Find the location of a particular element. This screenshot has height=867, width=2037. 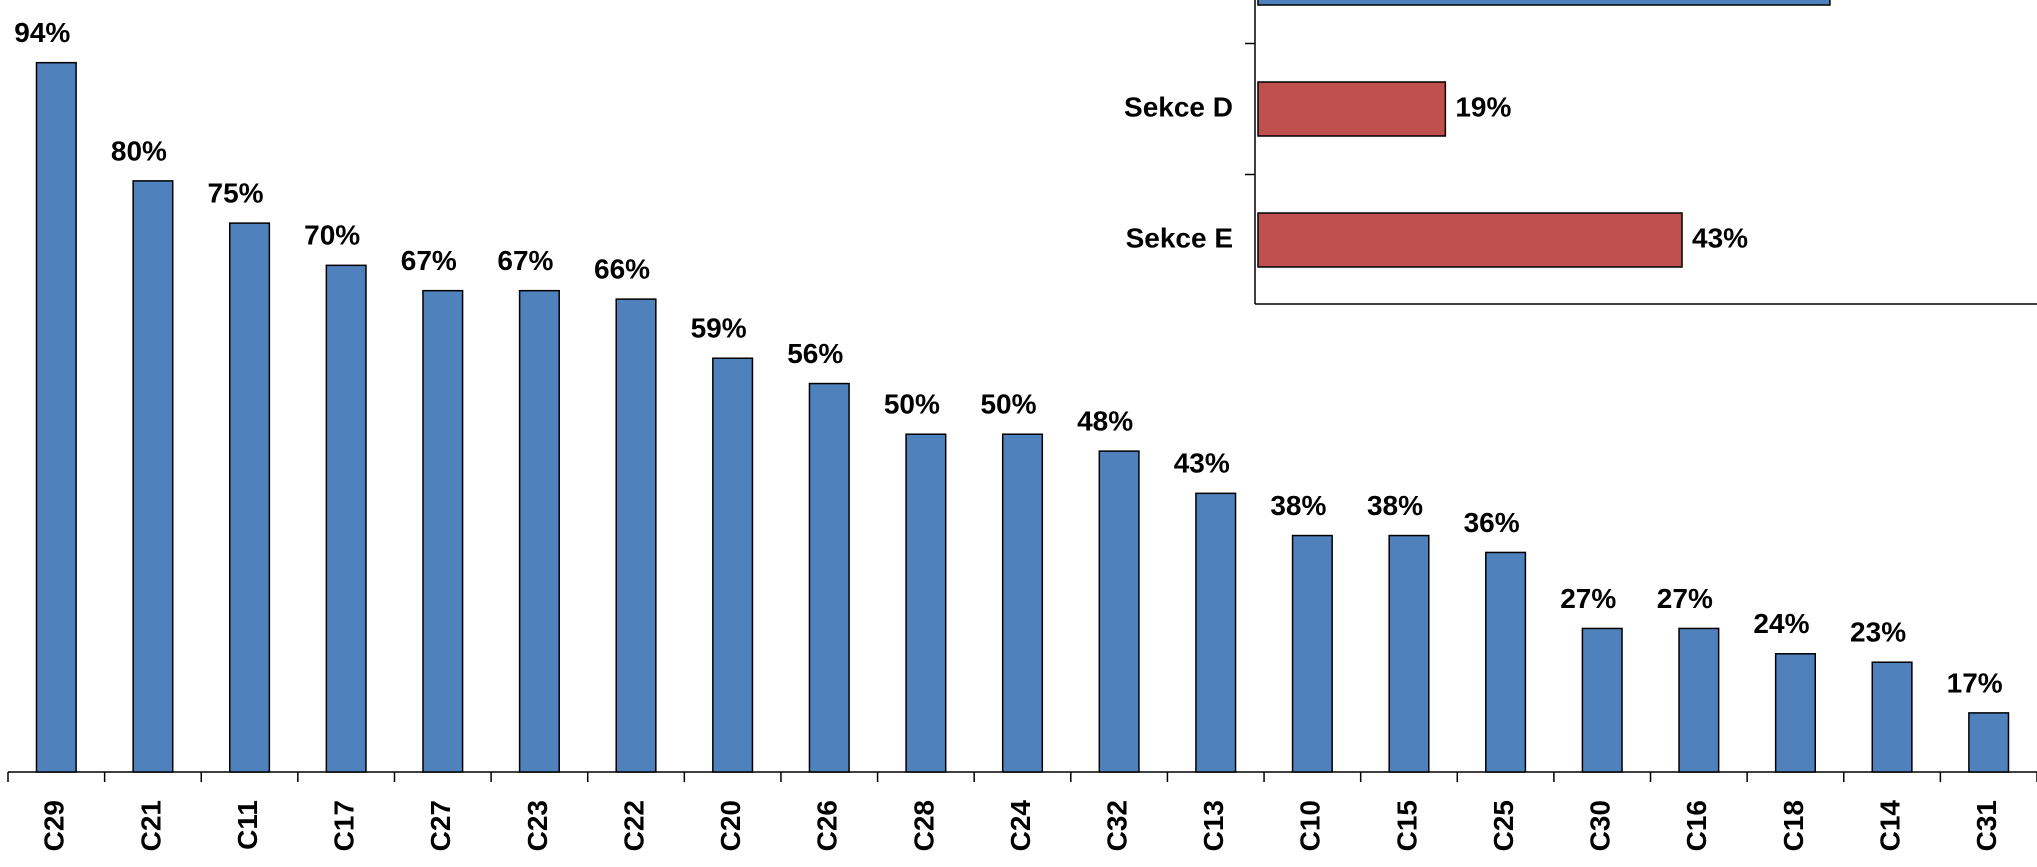

x-tick-label: C11 is located at coordinates (247, 825).